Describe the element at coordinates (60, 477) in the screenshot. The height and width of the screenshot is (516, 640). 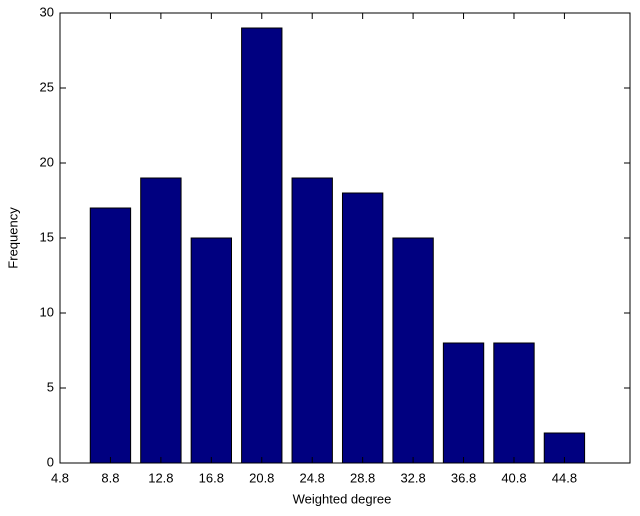
I see `x-tick-label: 4.8` at that location.